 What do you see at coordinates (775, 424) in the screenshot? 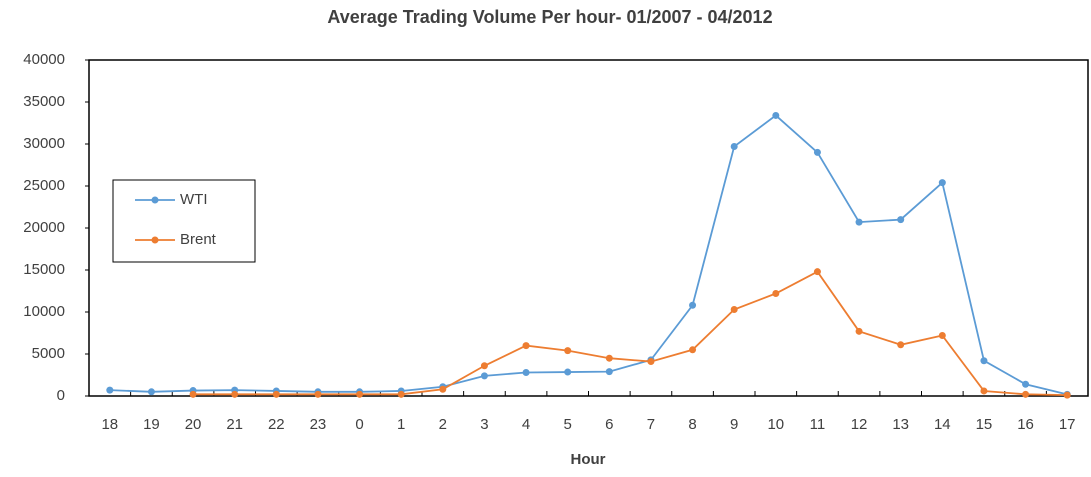
I see `x-tick-label: 10` at bounding box center [775, 424].